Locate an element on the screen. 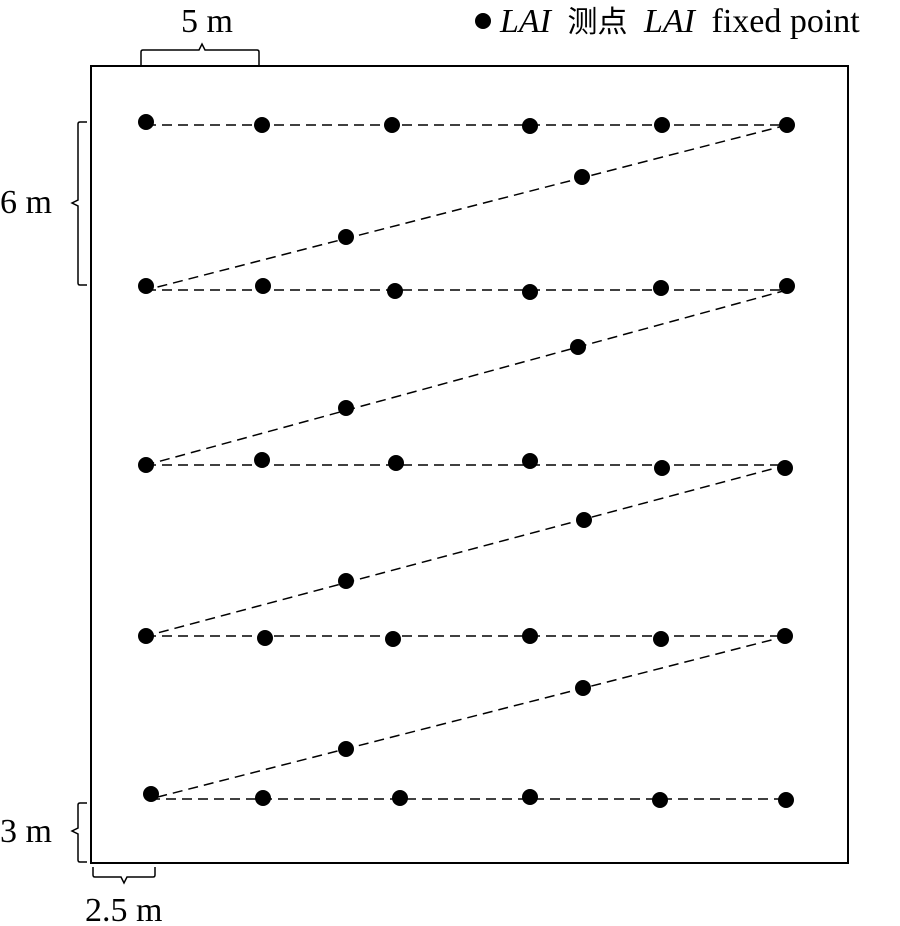  dimension-top-label: 5 m is located at coordinates (207, 21).